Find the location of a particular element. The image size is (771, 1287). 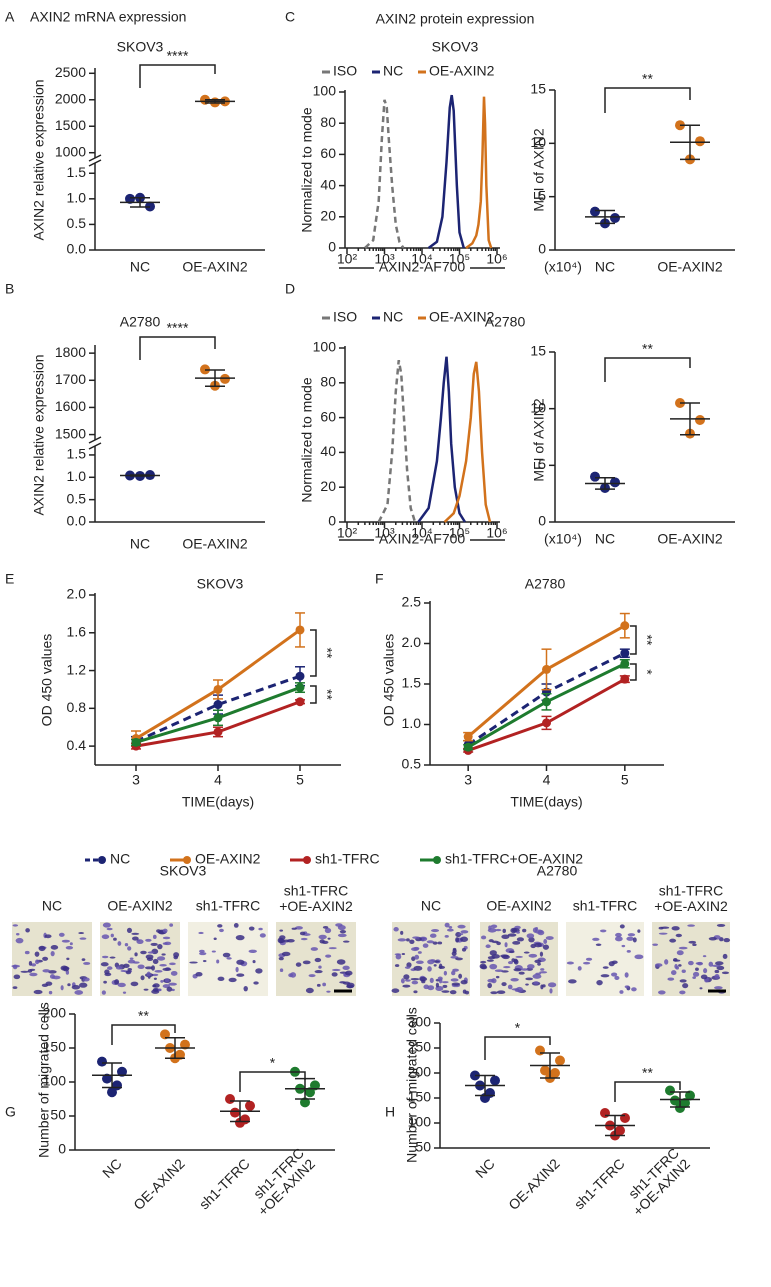

image-label: OE-AXIN2 is located at coordinates (519, 906).